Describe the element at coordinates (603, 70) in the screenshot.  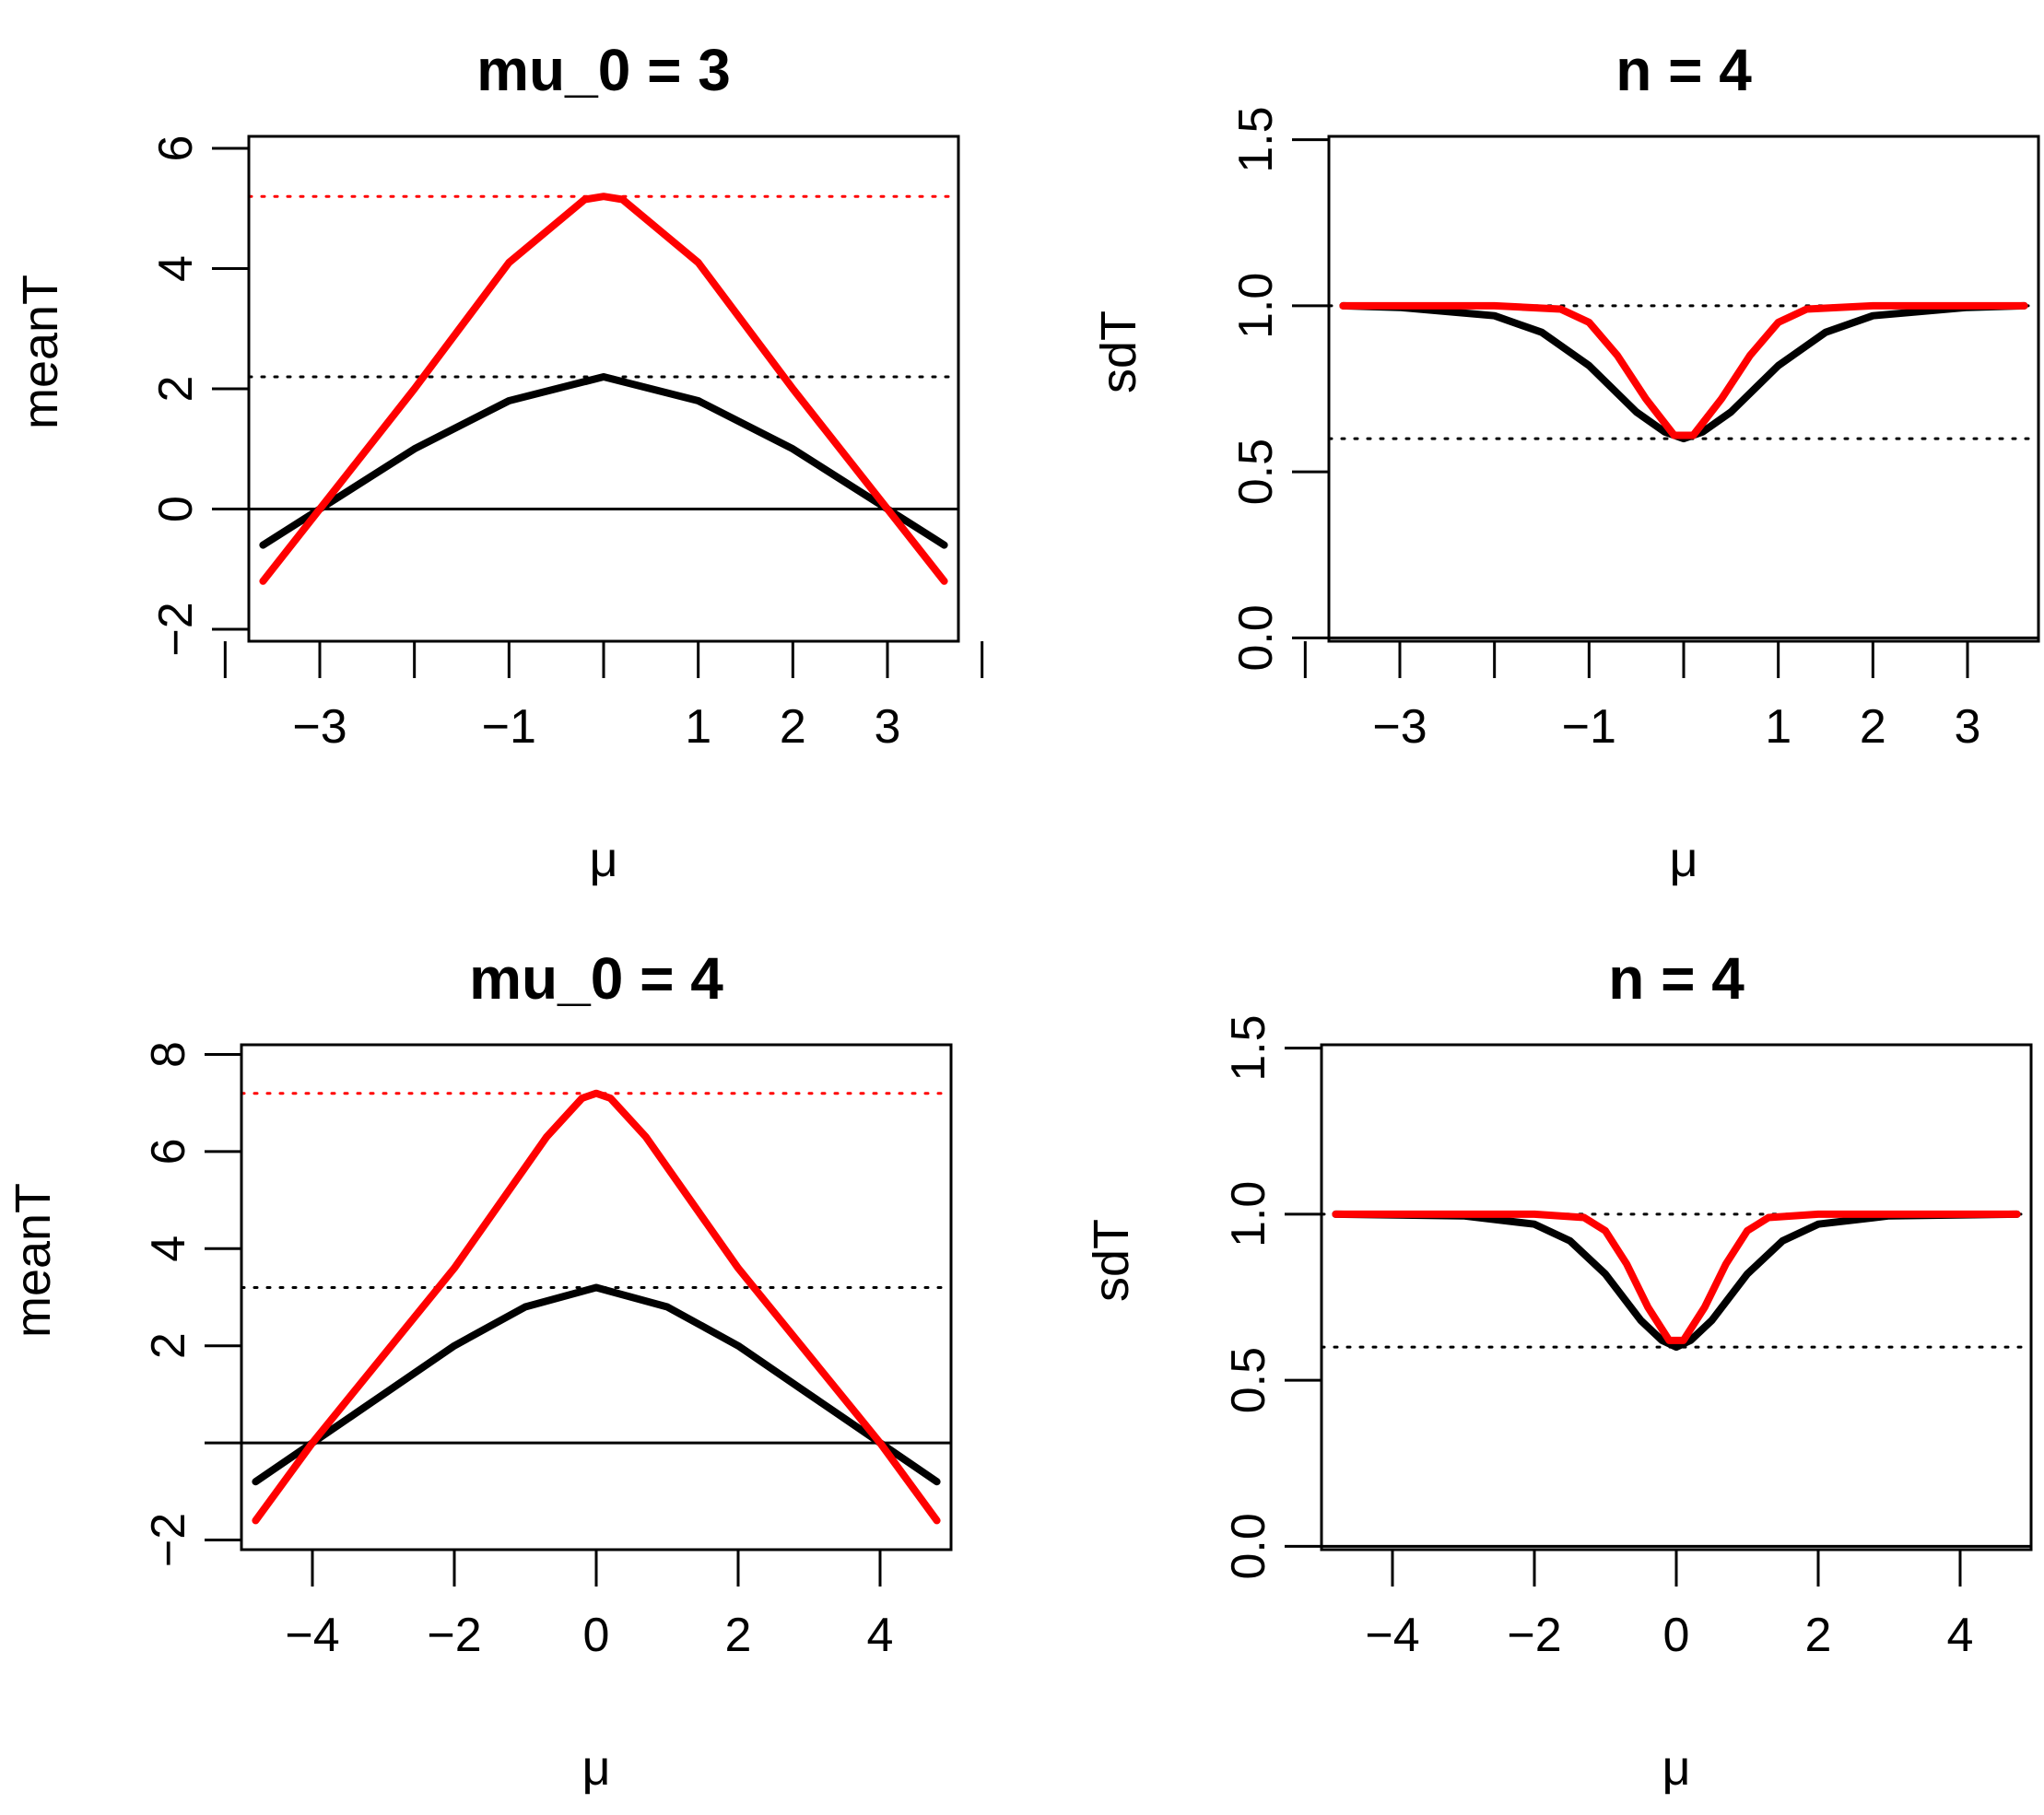
I see `chart-title: mu_0 = 3` at that location.